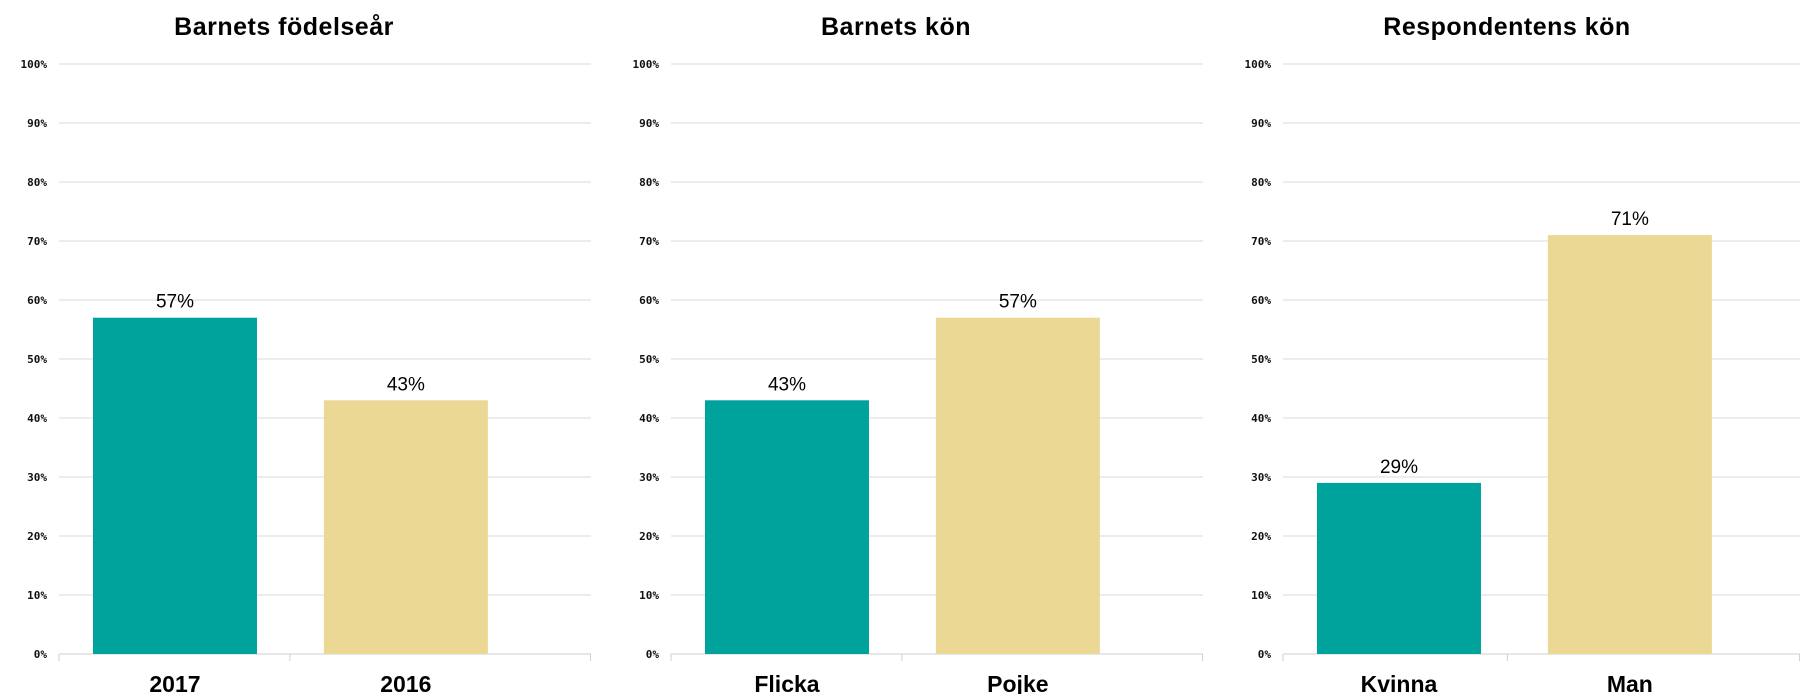 This screenshot has width=1800, height=694. What do you see at coordinates (284, 27) in the screenshot?
I see `chart-title: Barnets födelseår` at bounding box center [284, 27].